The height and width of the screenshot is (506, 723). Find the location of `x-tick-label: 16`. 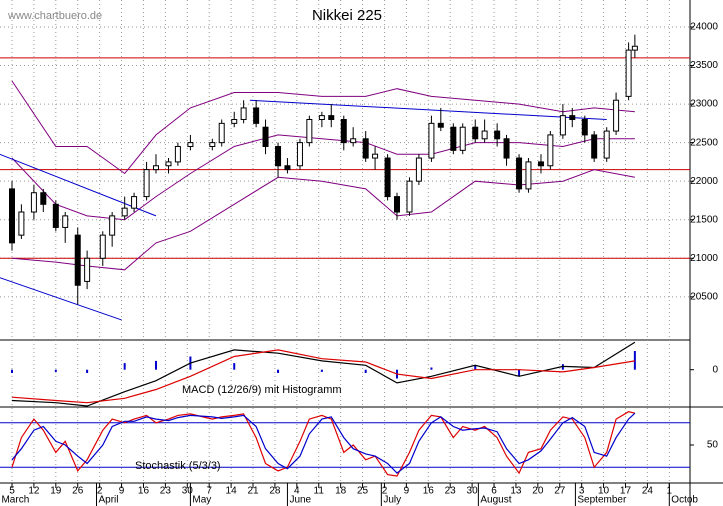

x-tick-label: 16 is located at coordinates (144, 491).